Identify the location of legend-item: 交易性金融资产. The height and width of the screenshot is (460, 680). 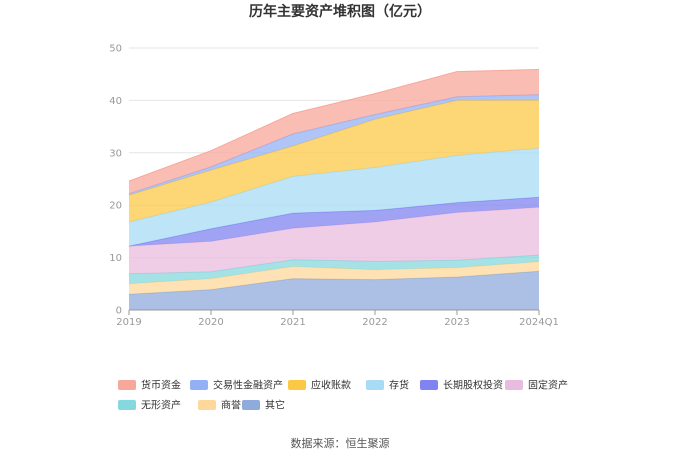
(236, 385).